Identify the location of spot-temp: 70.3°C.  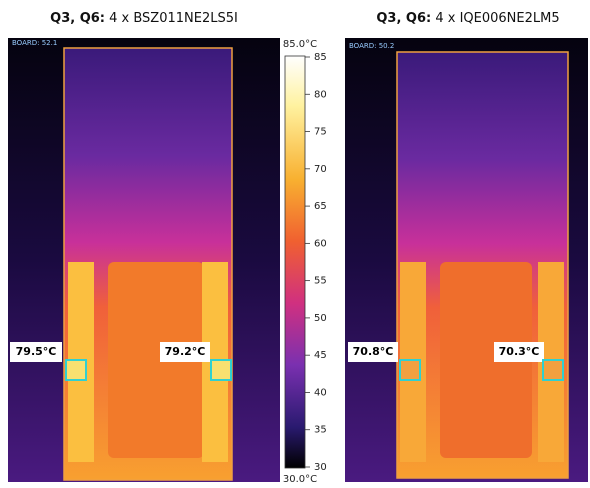
(519, 351).